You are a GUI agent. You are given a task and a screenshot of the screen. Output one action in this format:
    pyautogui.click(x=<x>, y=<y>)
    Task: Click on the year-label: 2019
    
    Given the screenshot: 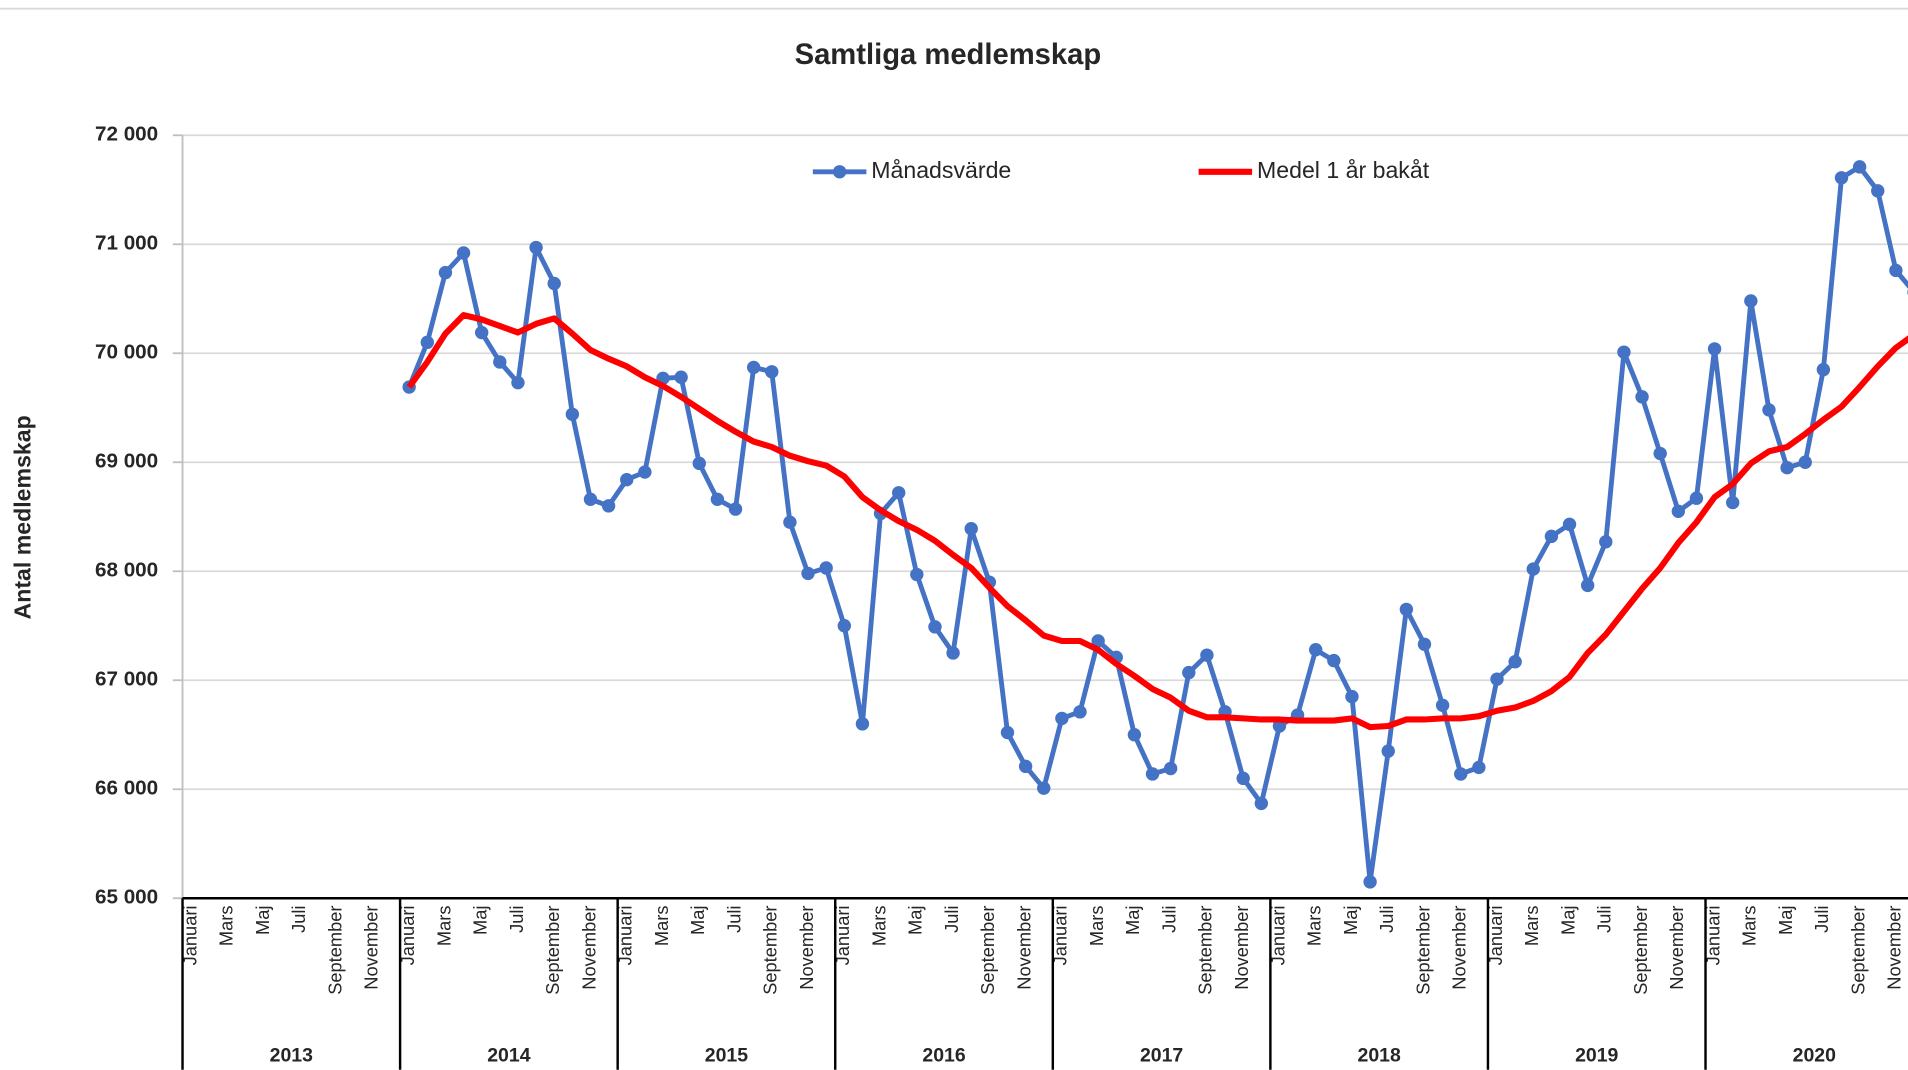 What is the action you would take?
    pyautogui.click(x=1596, y=1056)
    